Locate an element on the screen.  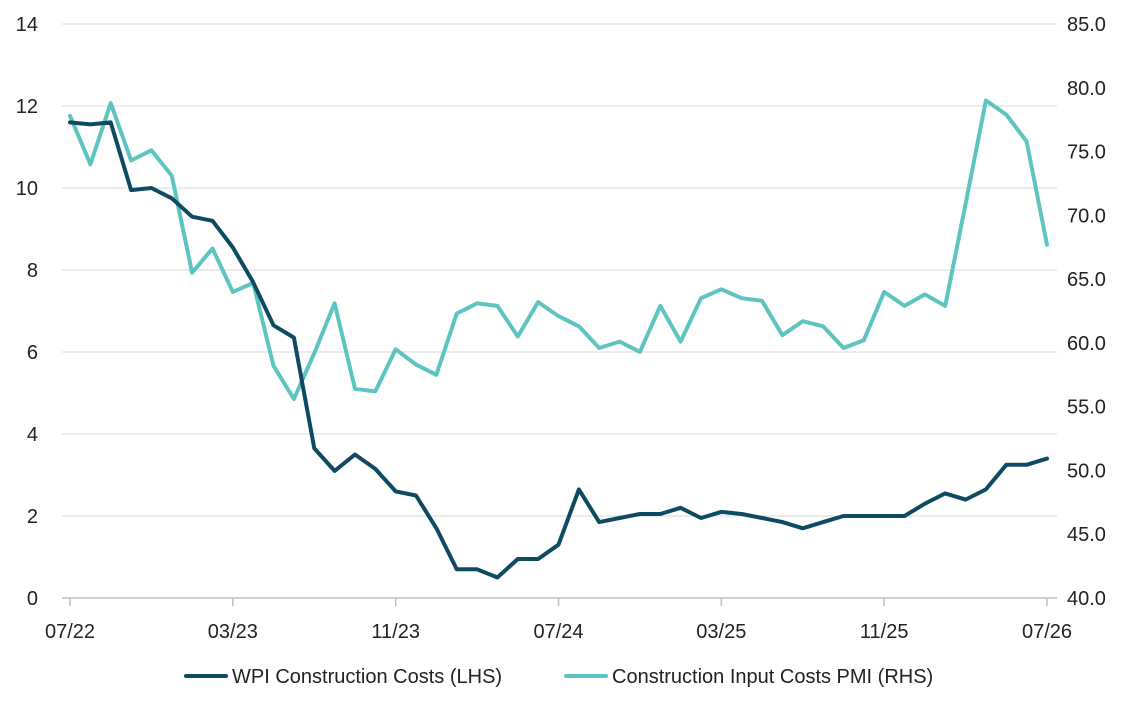
legend-label: WPI Construction Costs (LHS) is located at coordinates (367, 677).